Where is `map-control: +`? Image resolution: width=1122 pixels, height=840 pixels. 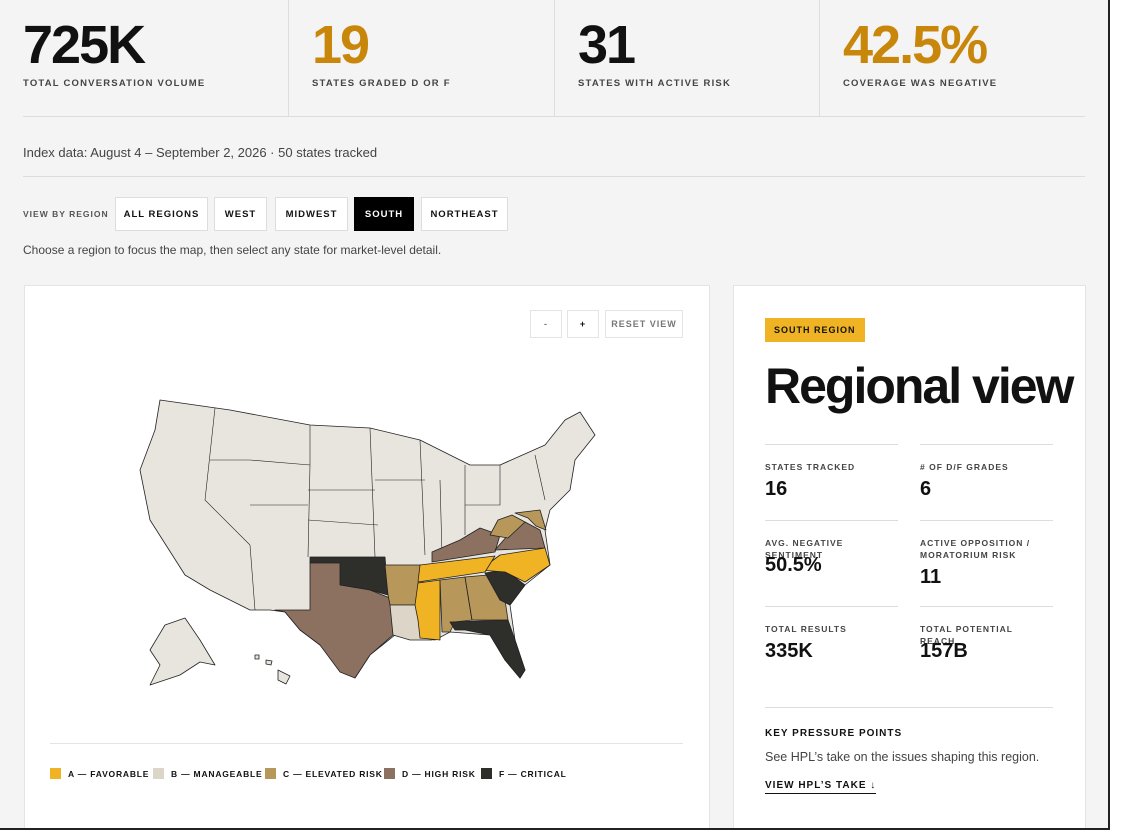 map-control: + is located at coordinates (583, 324).